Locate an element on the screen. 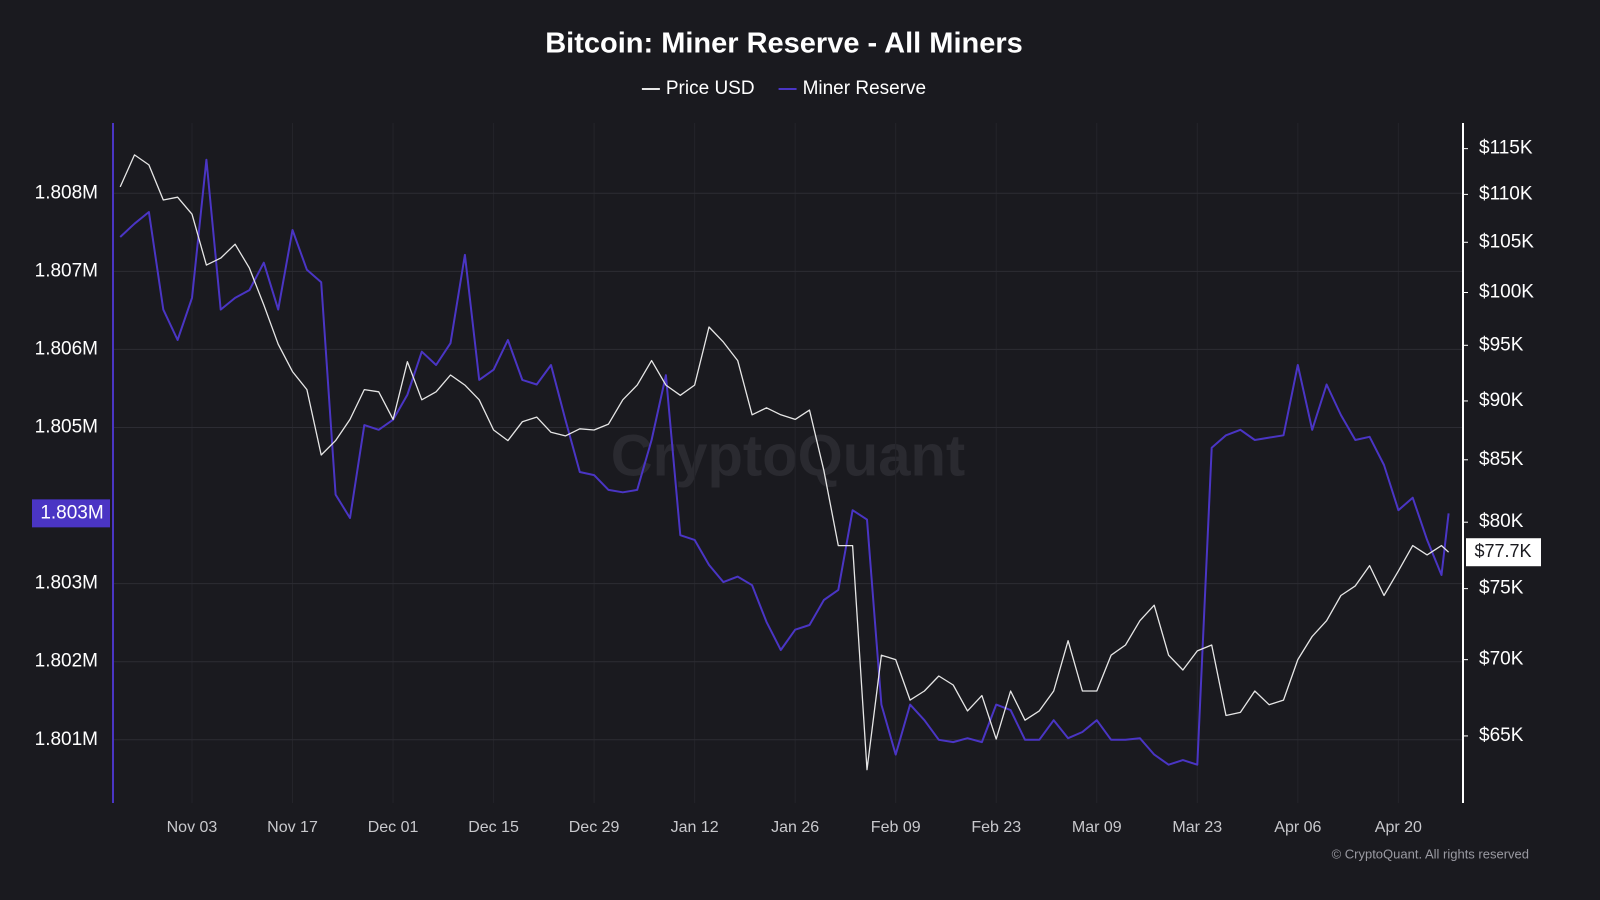 Image resolution: width=1600 pixels, height=900 pixels. x-tick-label: Dec 29 is located at coordinates (594, 827).